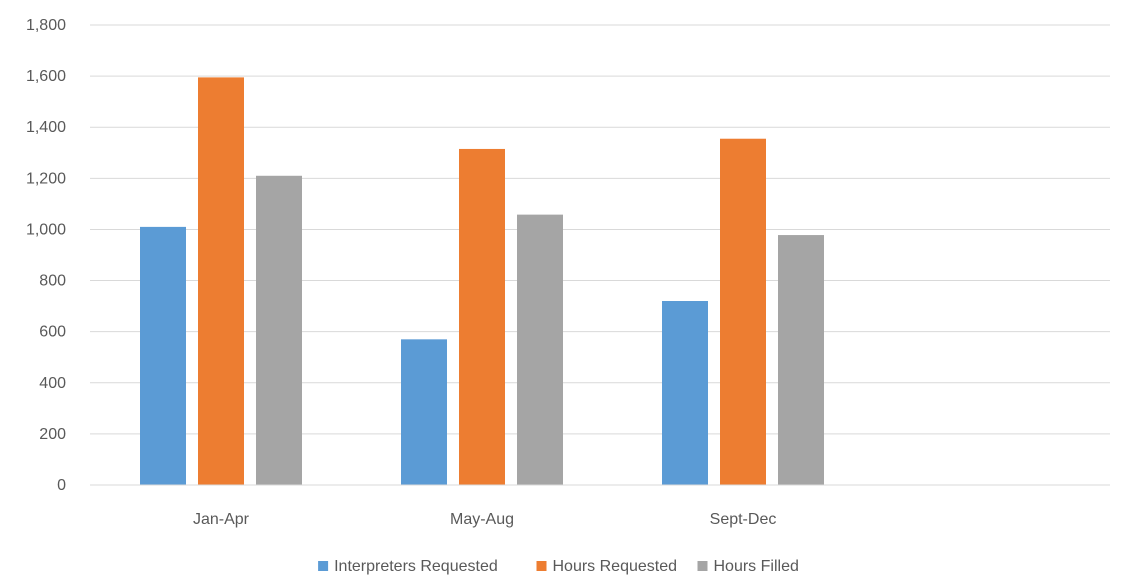 Image resolution: width=1130 pixels, height=582 pixels. Describe the element at coordinates (52, 383) in the screenshot. I see `y-tick-label: 400` at that location.